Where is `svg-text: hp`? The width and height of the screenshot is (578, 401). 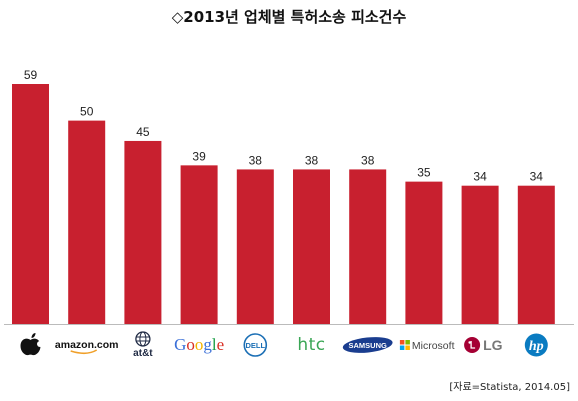 svg-text: hp is located at coordinates (536, 346).